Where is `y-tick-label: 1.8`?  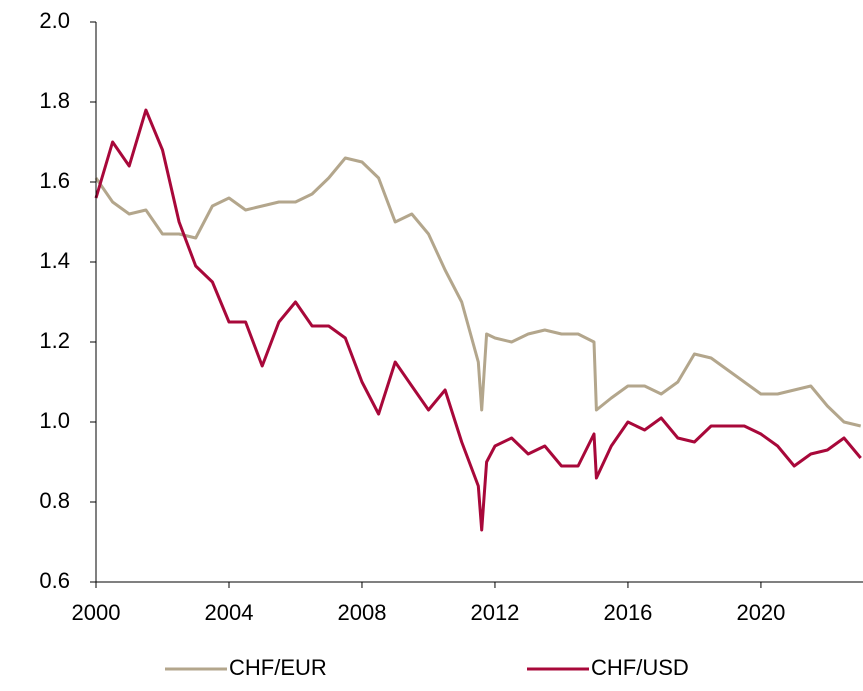
y-tick-label: 1.8 is located at coordinates (54, 100).